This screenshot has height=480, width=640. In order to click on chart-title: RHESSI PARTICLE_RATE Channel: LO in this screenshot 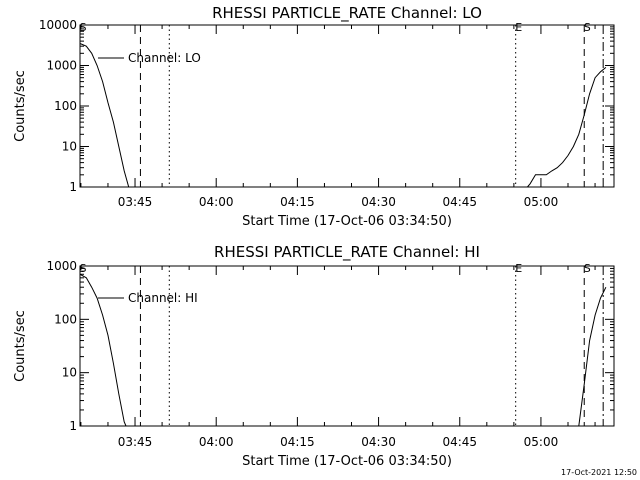, I will do `click(347, 13)`.